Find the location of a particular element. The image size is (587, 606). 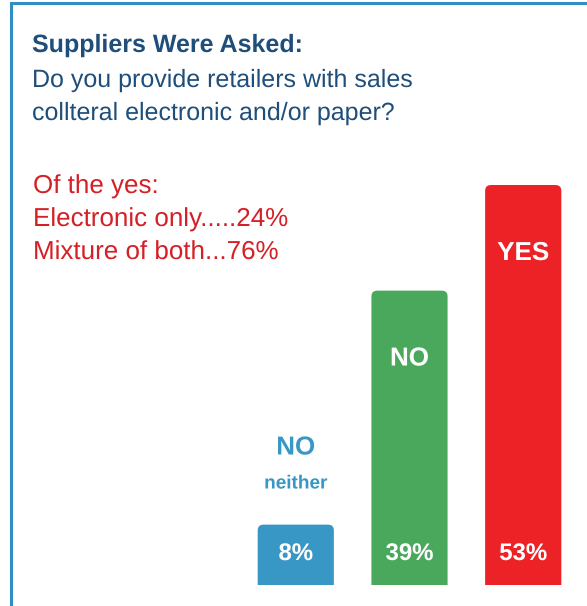

x-tick-label: NO is located at coordinates (409, 357).